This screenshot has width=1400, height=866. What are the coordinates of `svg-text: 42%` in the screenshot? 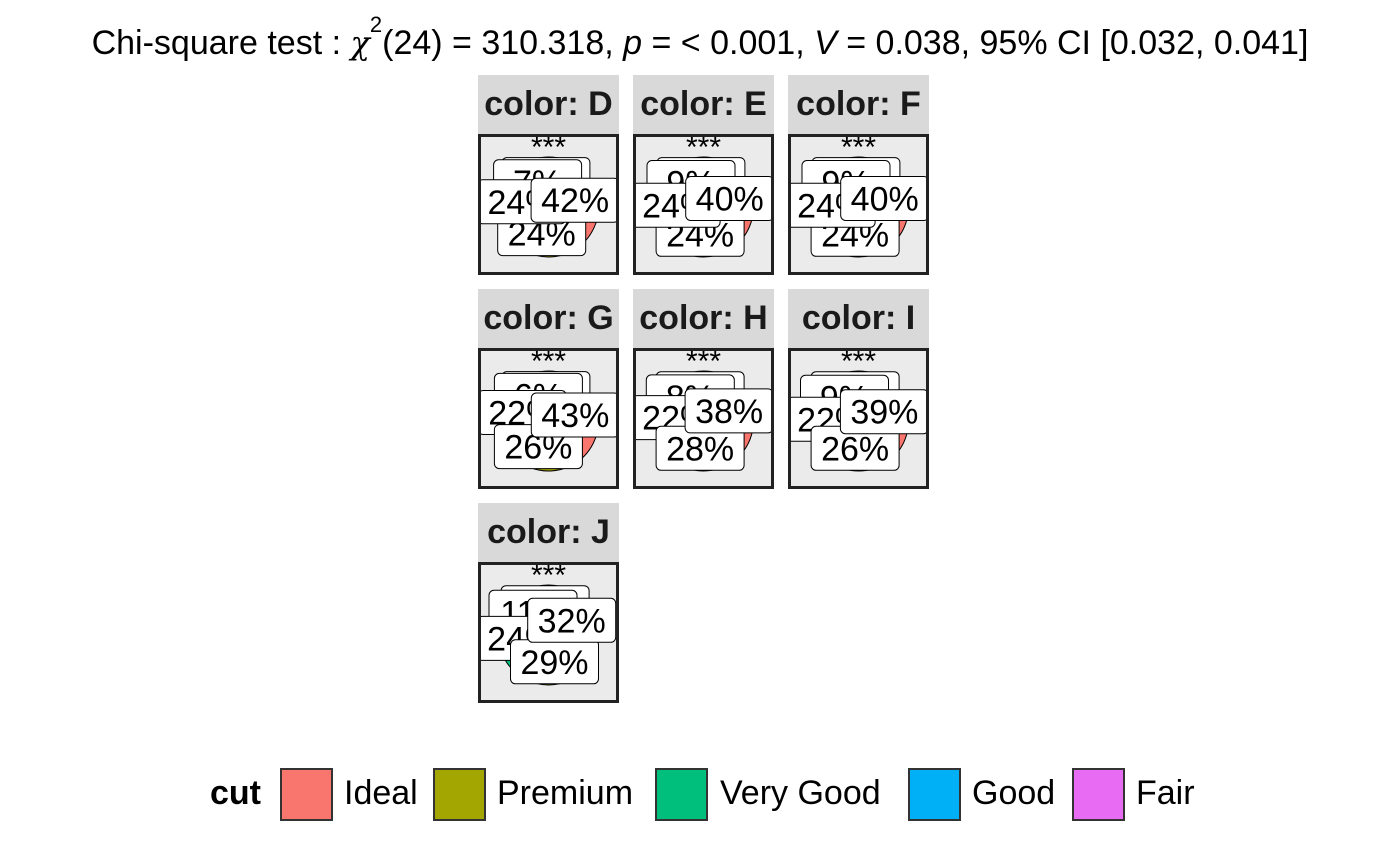 It's located at (575, 201).